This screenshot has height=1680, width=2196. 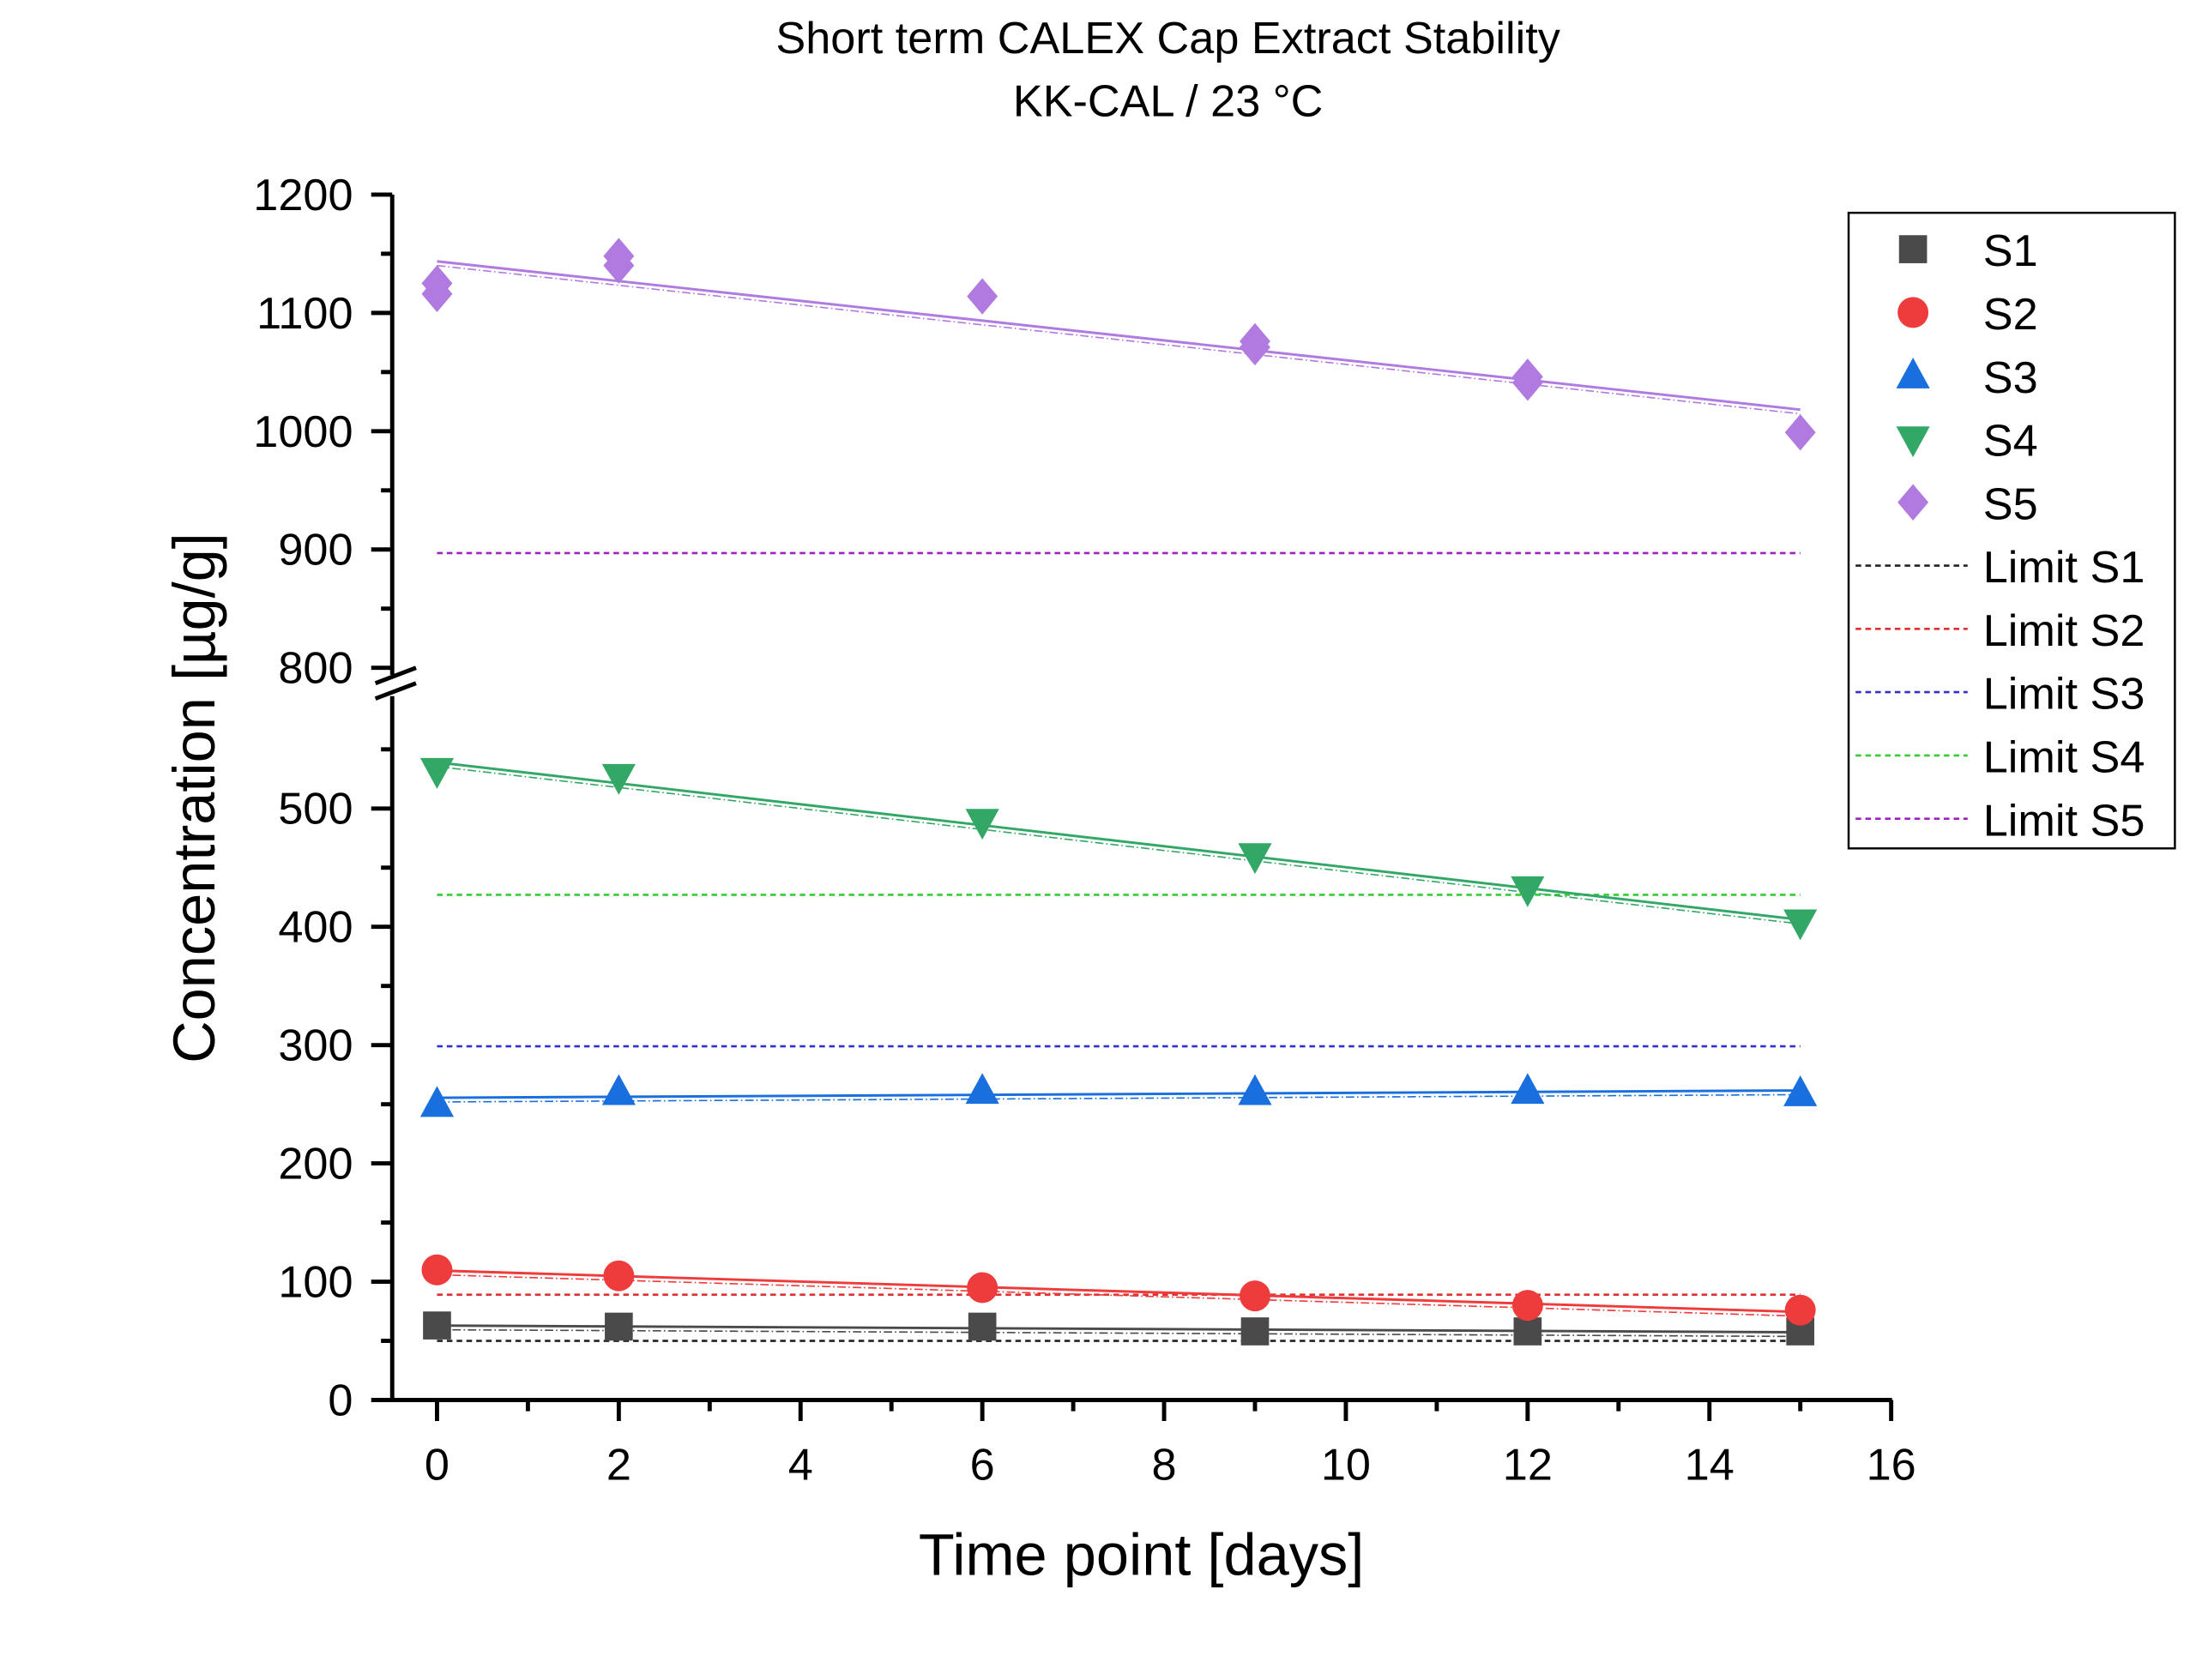 I want to click on legend-marker-s3, so click(x=1913, y=372).